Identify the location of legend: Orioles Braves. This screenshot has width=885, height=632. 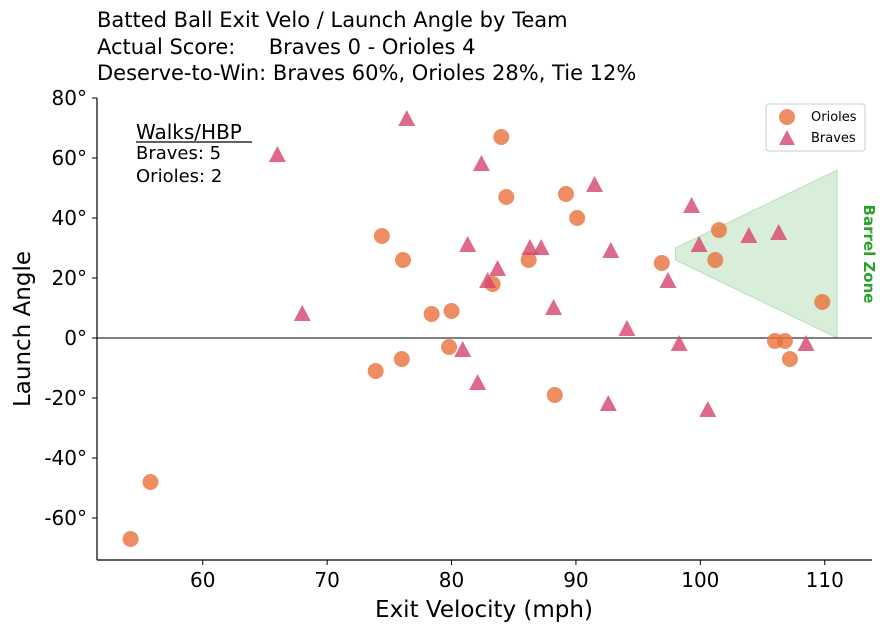
(815, 127).